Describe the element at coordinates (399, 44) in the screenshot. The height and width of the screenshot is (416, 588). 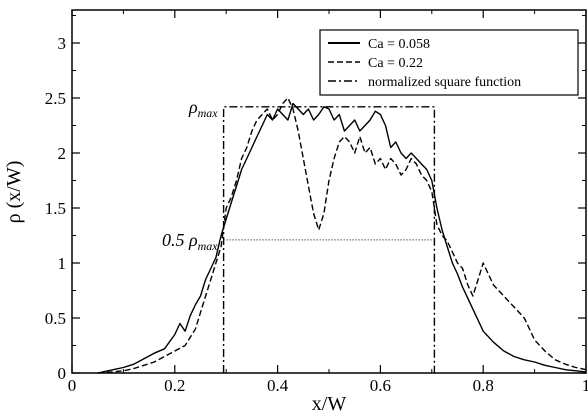
I see `legend-label: Ca = 0.058` at that location.